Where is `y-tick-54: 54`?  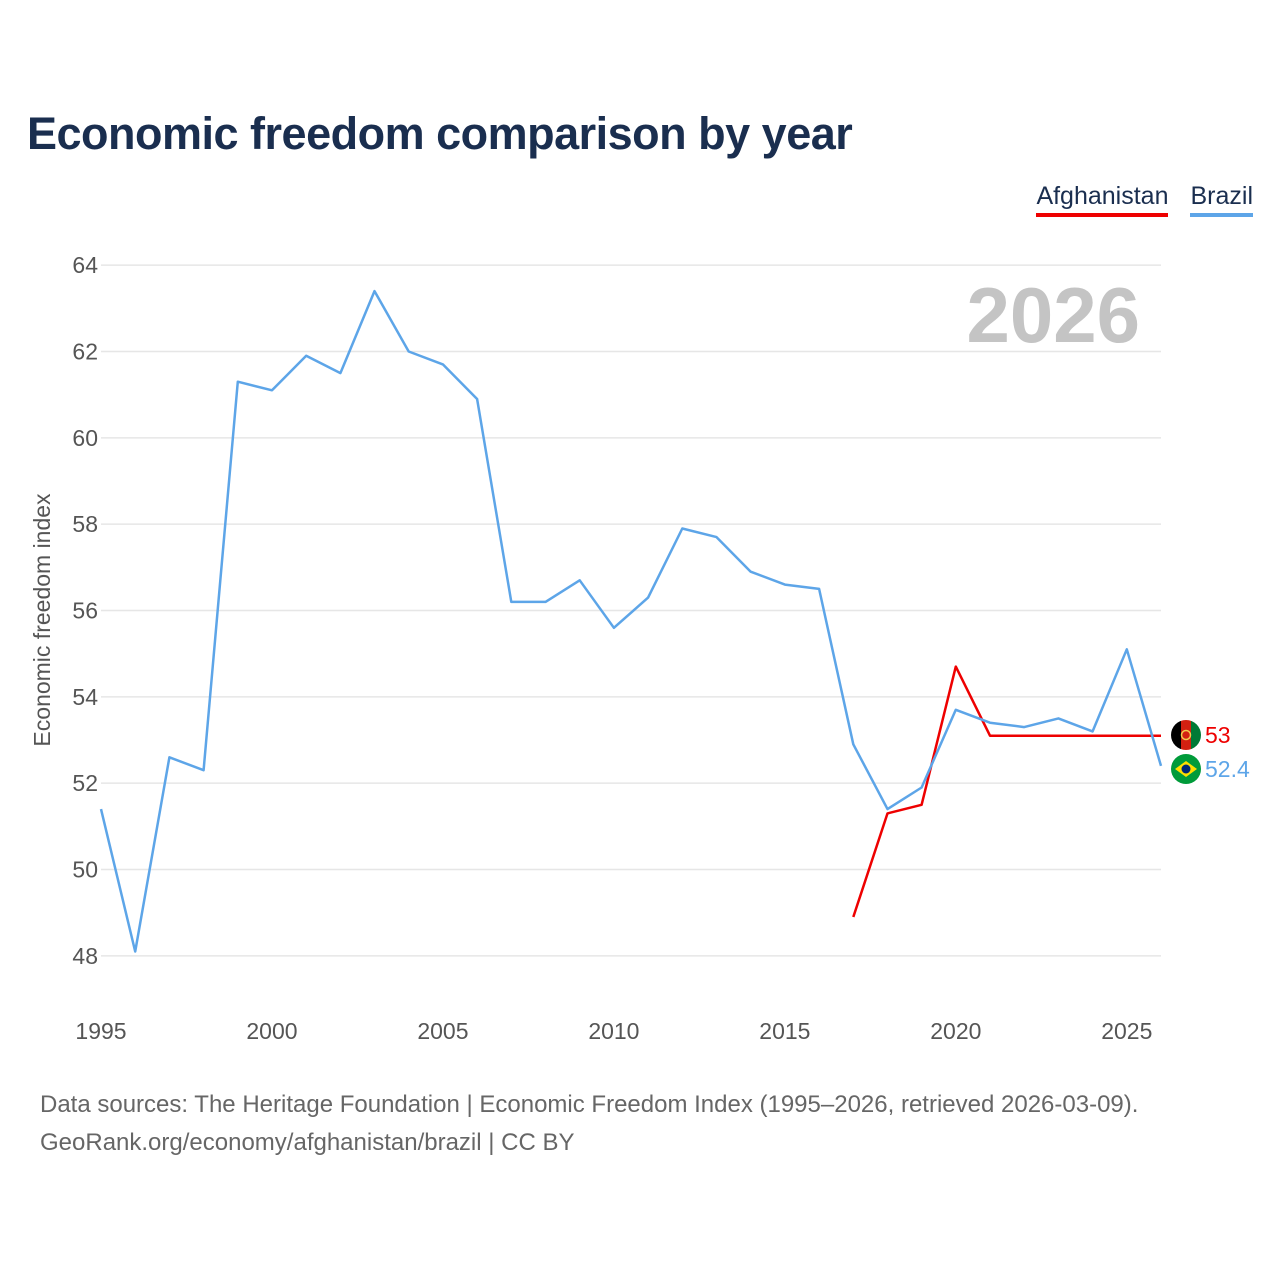 y-tick-54: 54 is located at coordinates (85, 697).